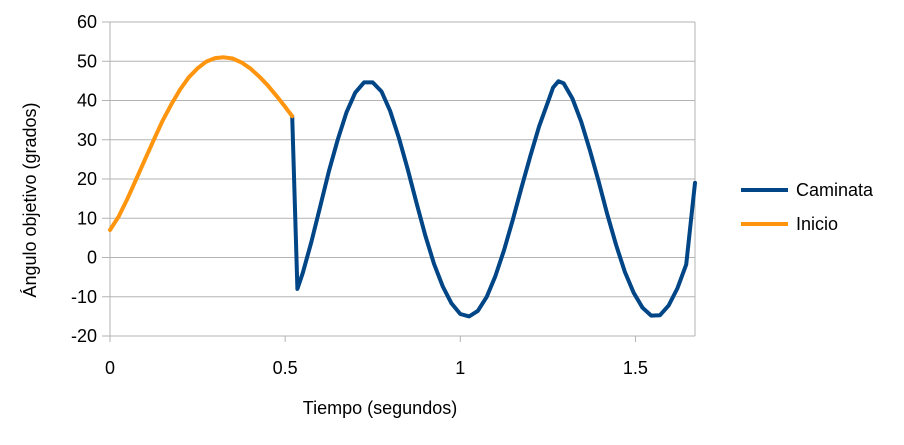 This screenshot has width=904, height=445. What do you see at coordinates (92, 258) in the screenshot?
I see `y-tick-label: 0` at bounding box center [92, 258].